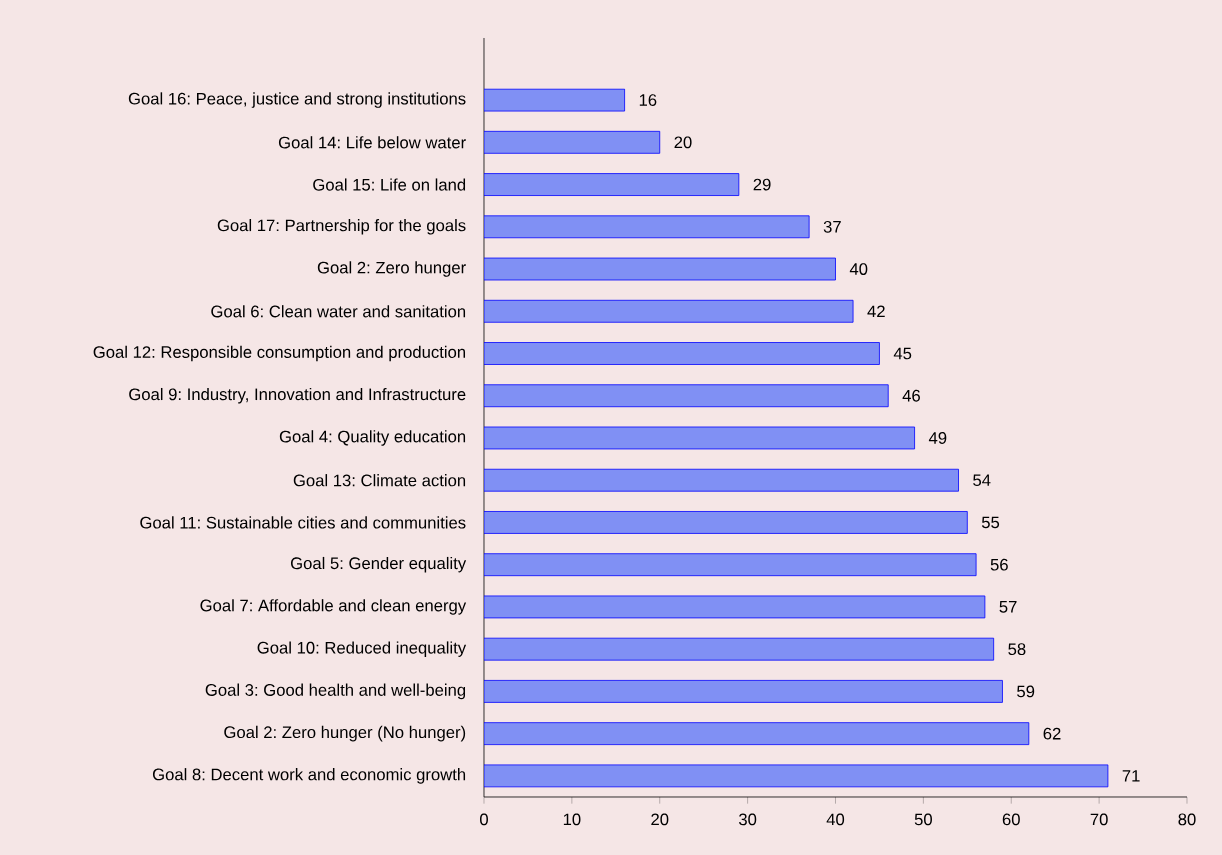  What do you see at coordinates (683, 142) in the screenshot?
I see `data-label: 20` at bounding box center [683, 142].